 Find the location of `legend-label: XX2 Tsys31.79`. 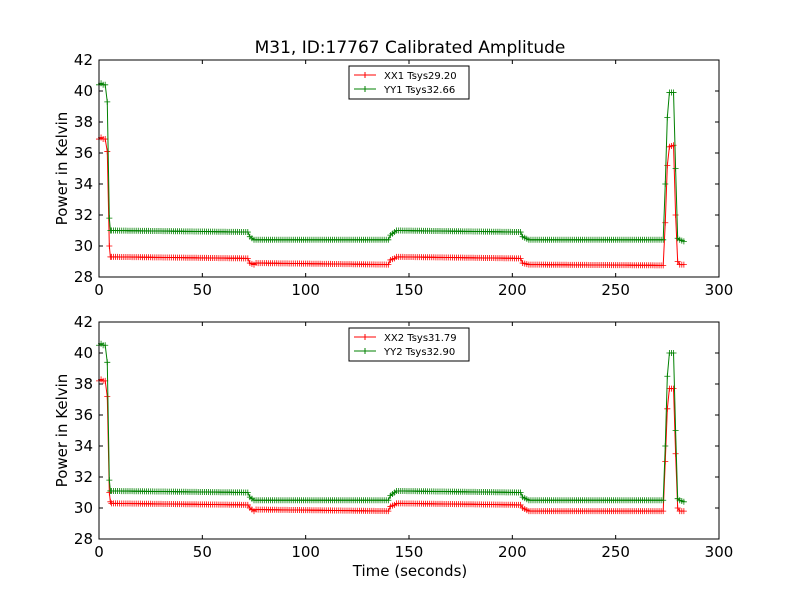

legend-label: XX2 Tsys31.79 is located at coordinates (420, 338).